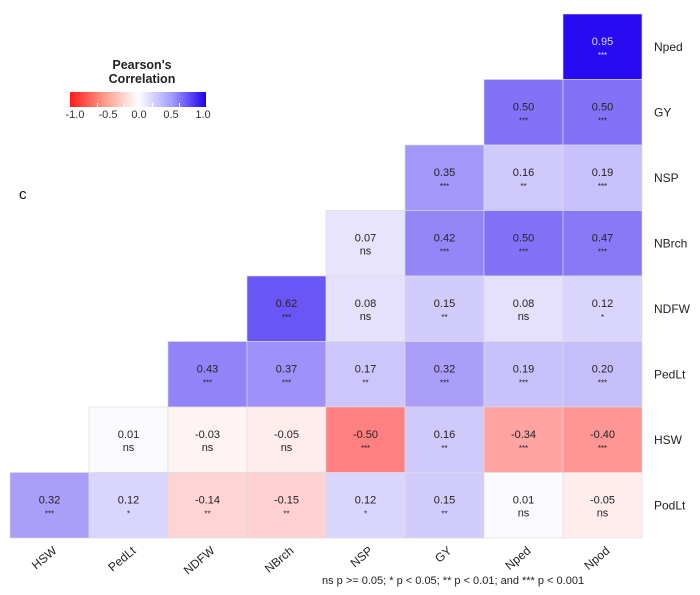 The image size is (700, 595). What do you see at coordinates (662, 112) in the screenshot?
I see `y-axis-label: GY` at bounding box center [662, 112].